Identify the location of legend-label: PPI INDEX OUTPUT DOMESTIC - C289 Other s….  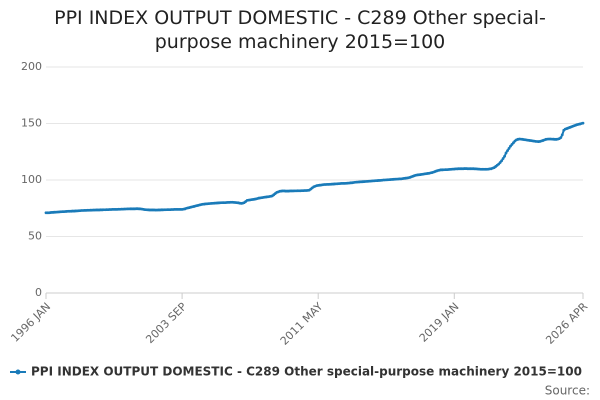
(306, 372).